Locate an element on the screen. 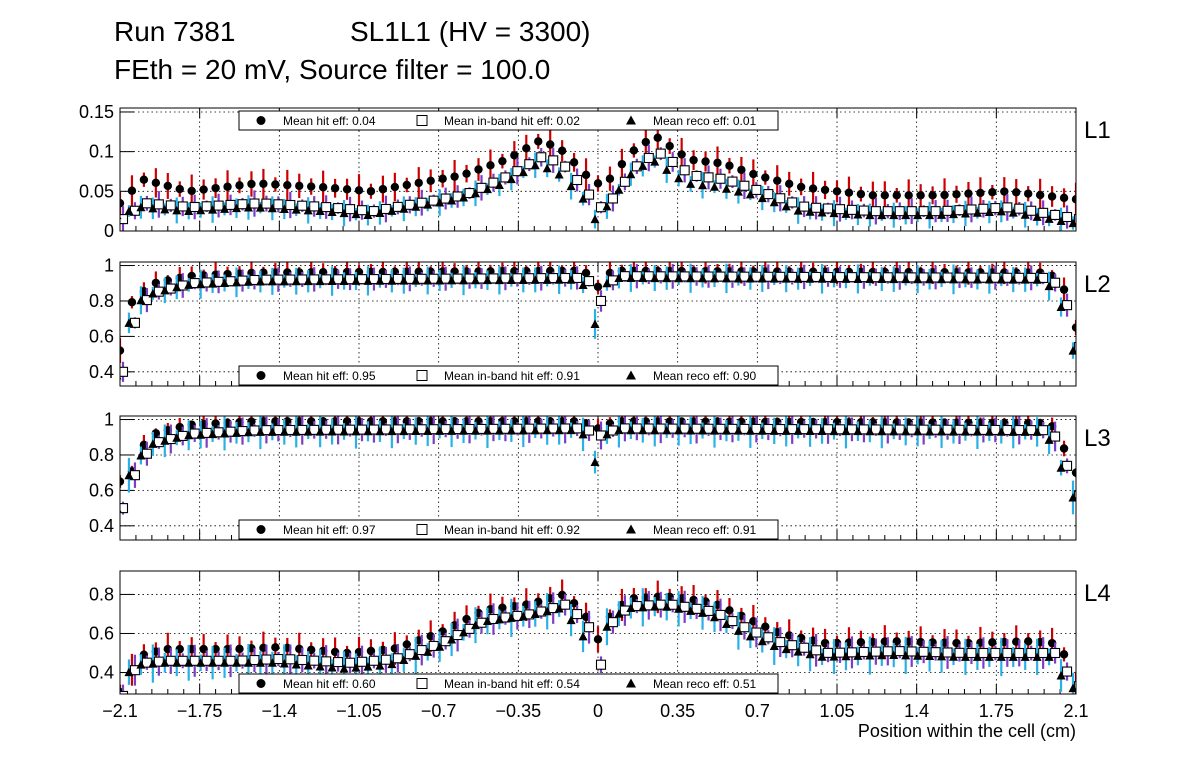 The height and width of the screenshot is (772, 1196). layer-label: L4 is located at coordinates (1097, 593).